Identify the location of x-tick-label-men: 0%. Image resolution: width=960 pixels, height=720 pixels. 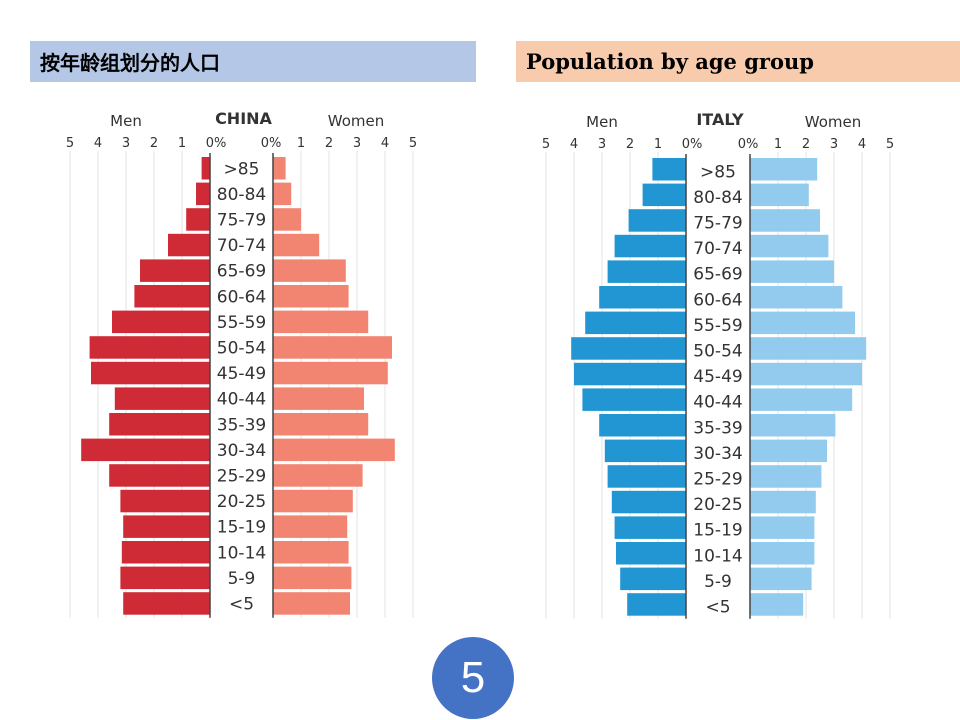
(692, 144).